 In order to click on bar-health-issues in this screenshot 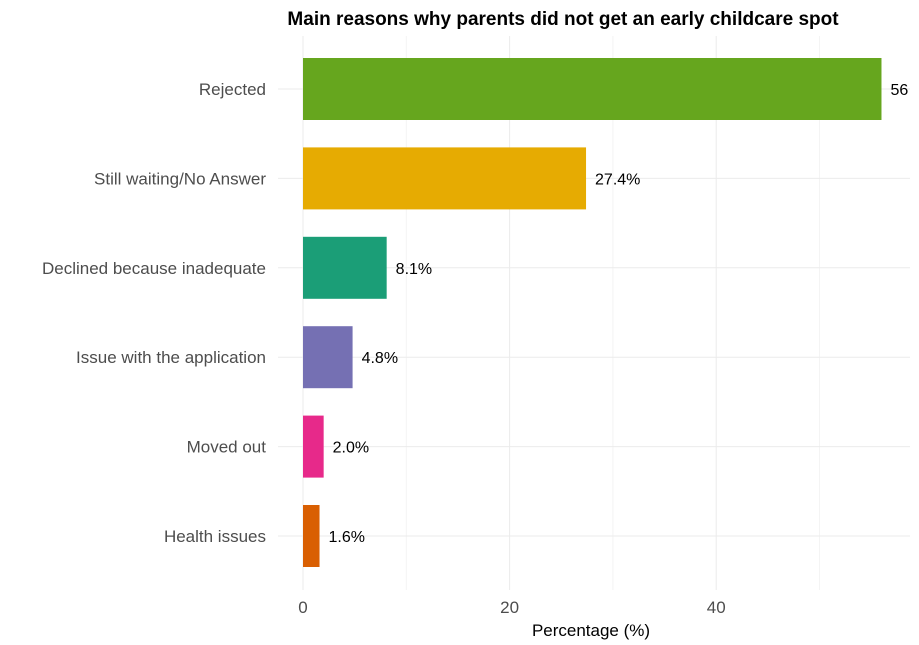, I will do `click(311, 536)`.